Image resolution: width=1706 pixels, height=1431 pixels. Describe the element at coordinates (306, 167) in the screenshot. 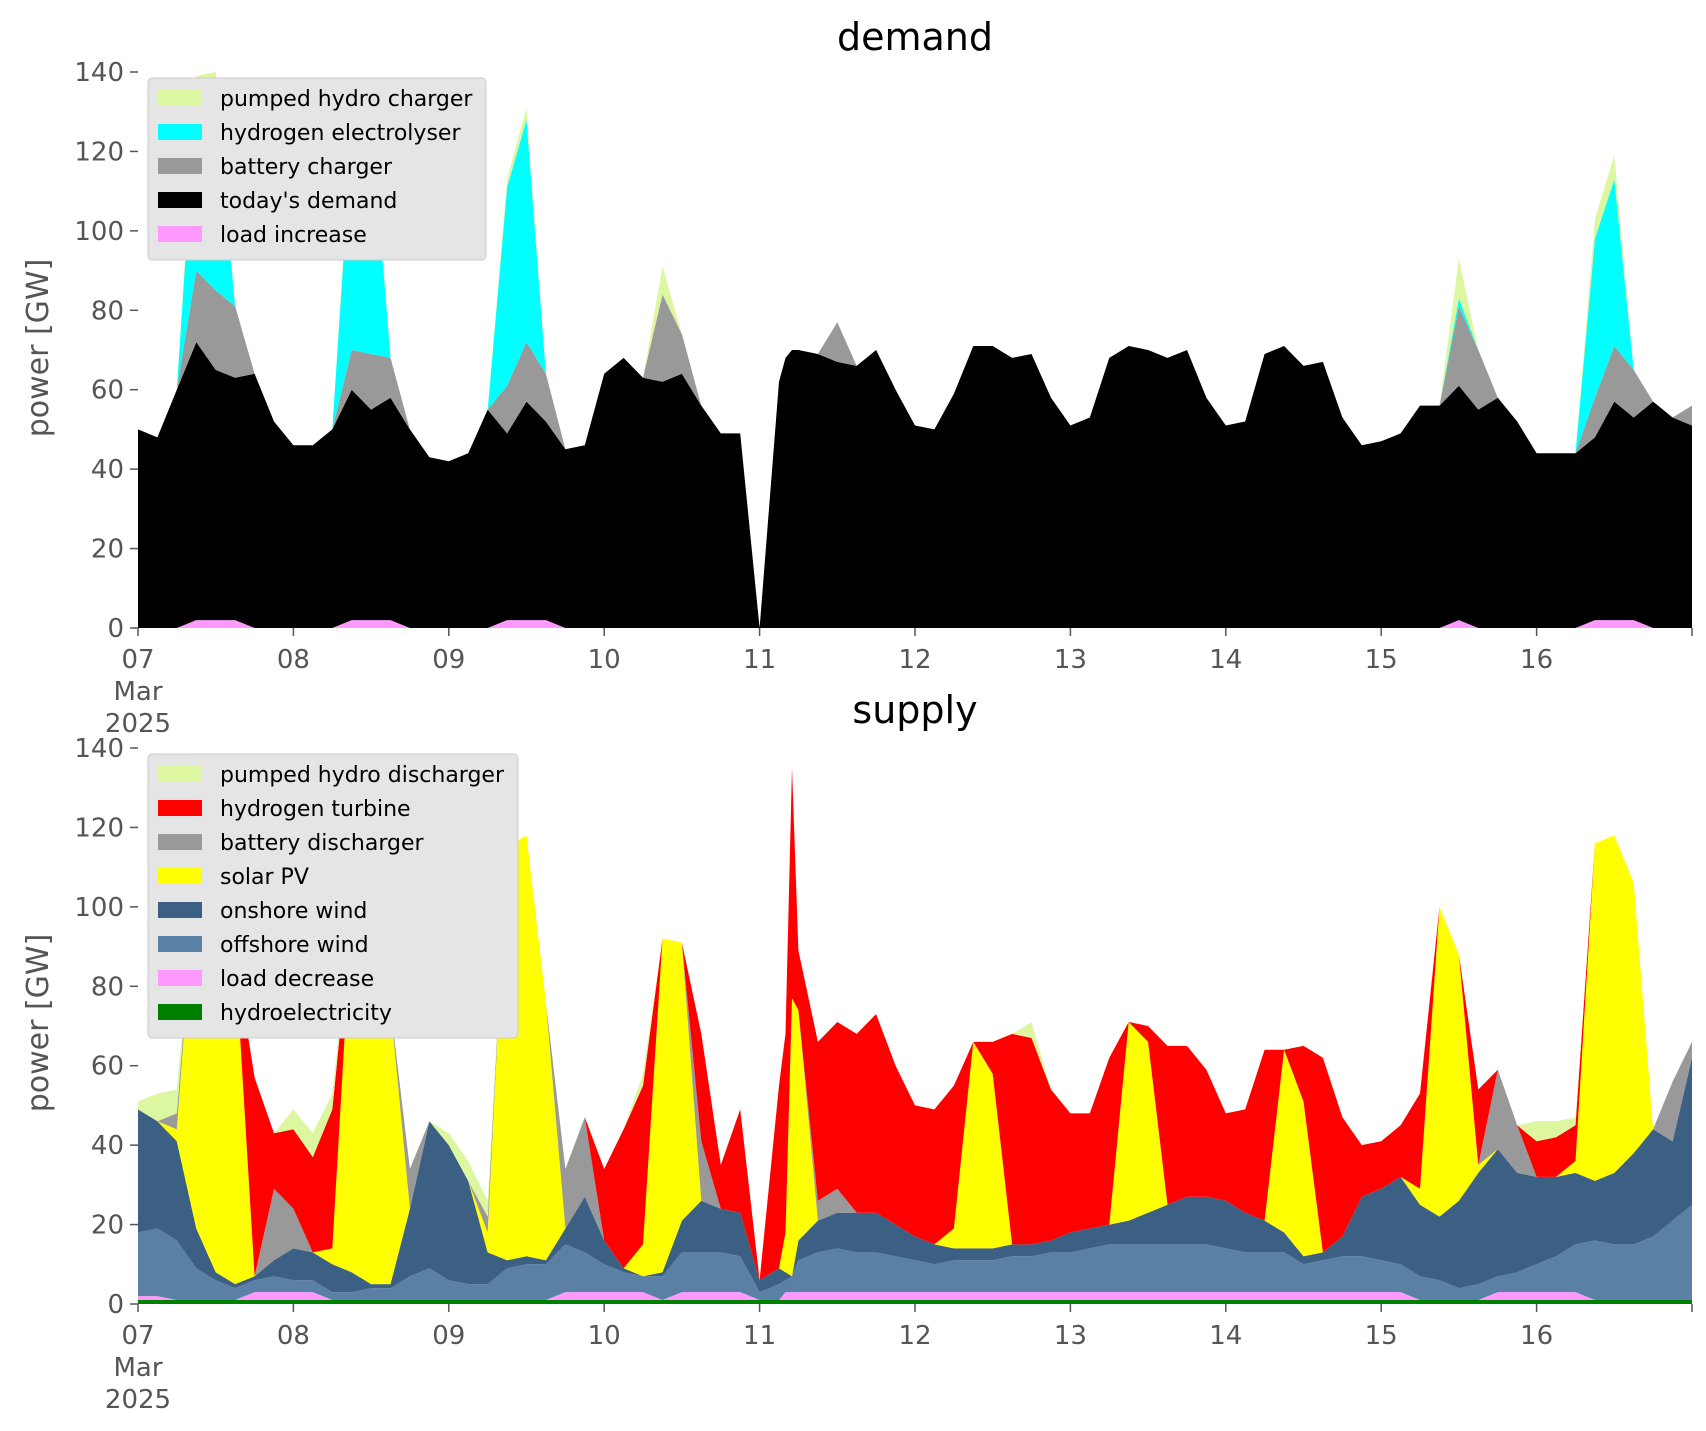

I see `legend-label: battery charger` at that location.